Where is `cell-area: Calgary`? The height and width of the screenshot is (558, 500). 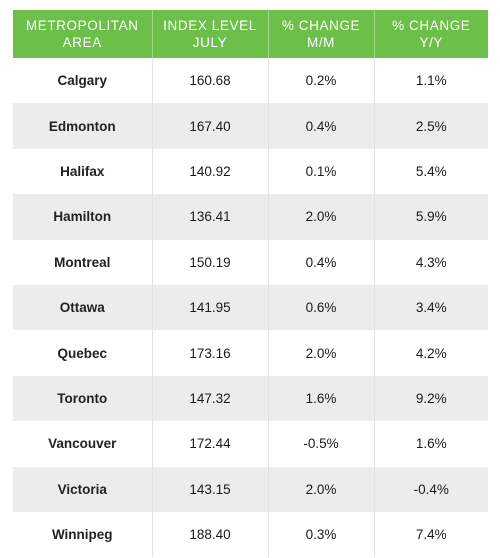
cell-area: Calgary is located at coordinates (83, 81).